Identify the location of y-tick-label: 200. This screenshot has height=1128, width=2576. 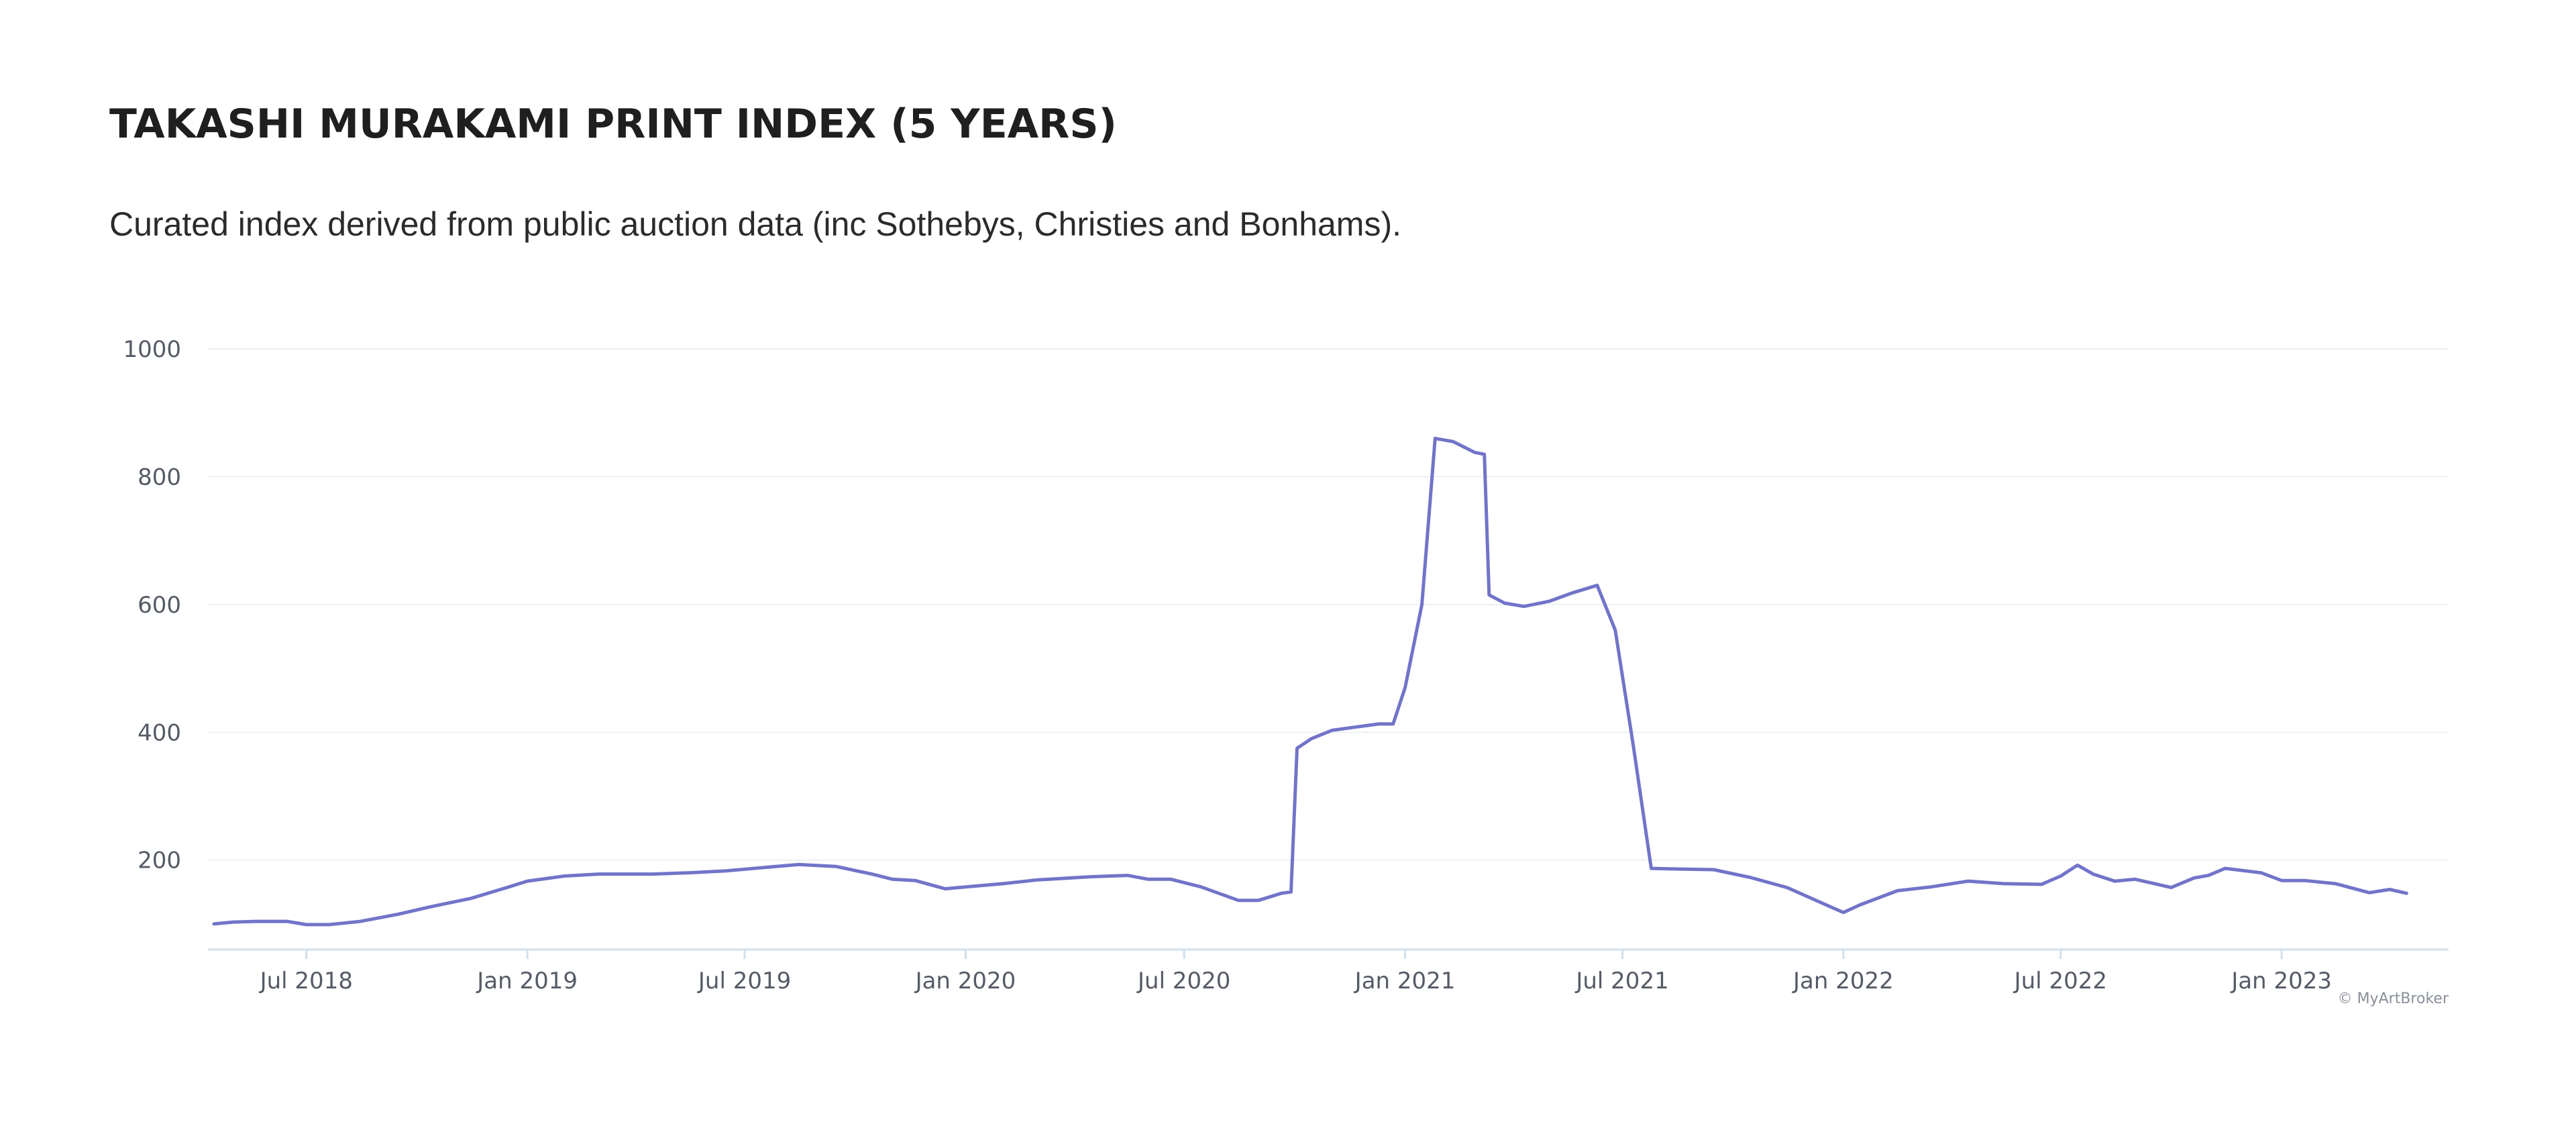
(159, 861).